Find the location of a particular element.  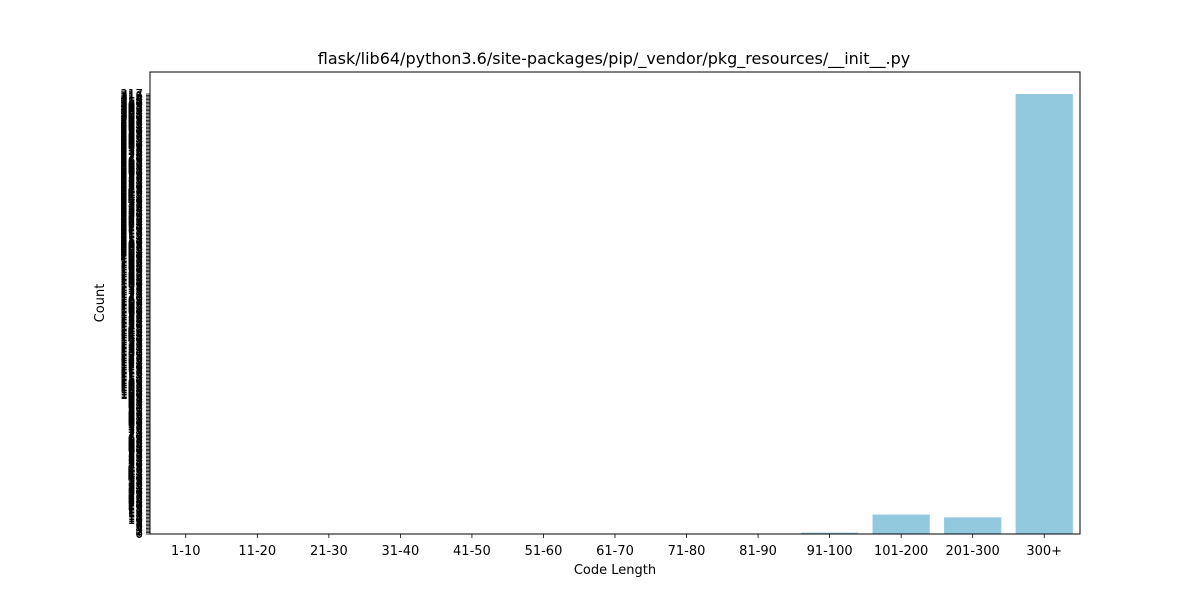

y-tick-label: 66 is located at coordinates (135, 442).